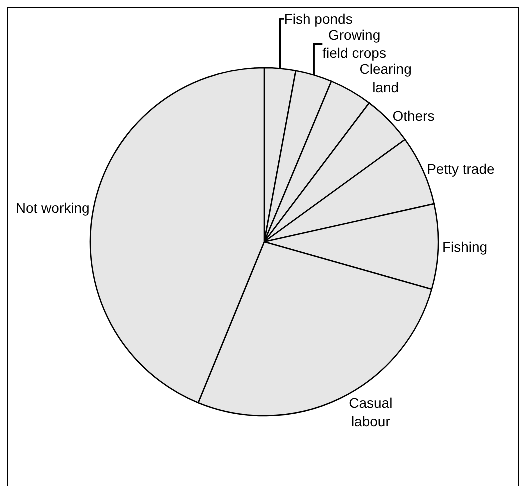 This screenshot has width=527, height=489. I want to click on slice-label: Not working, so click(53, 208).